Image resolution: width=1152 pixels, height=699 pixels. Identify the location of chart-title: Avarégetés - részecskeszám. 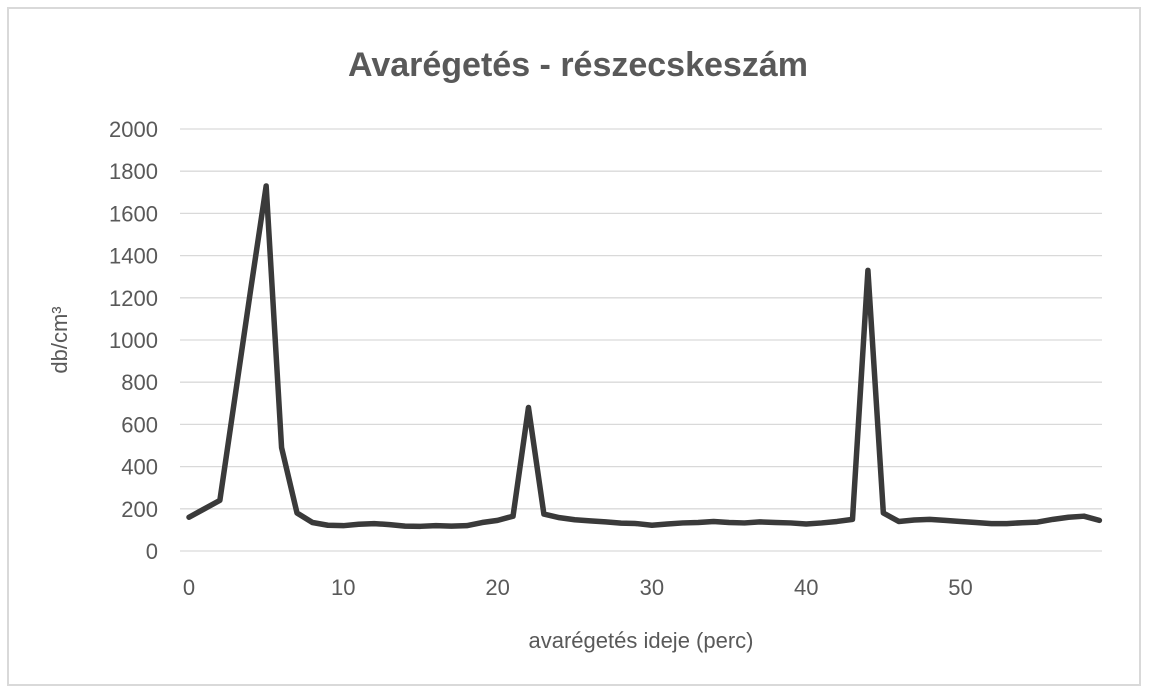
(578, 65).